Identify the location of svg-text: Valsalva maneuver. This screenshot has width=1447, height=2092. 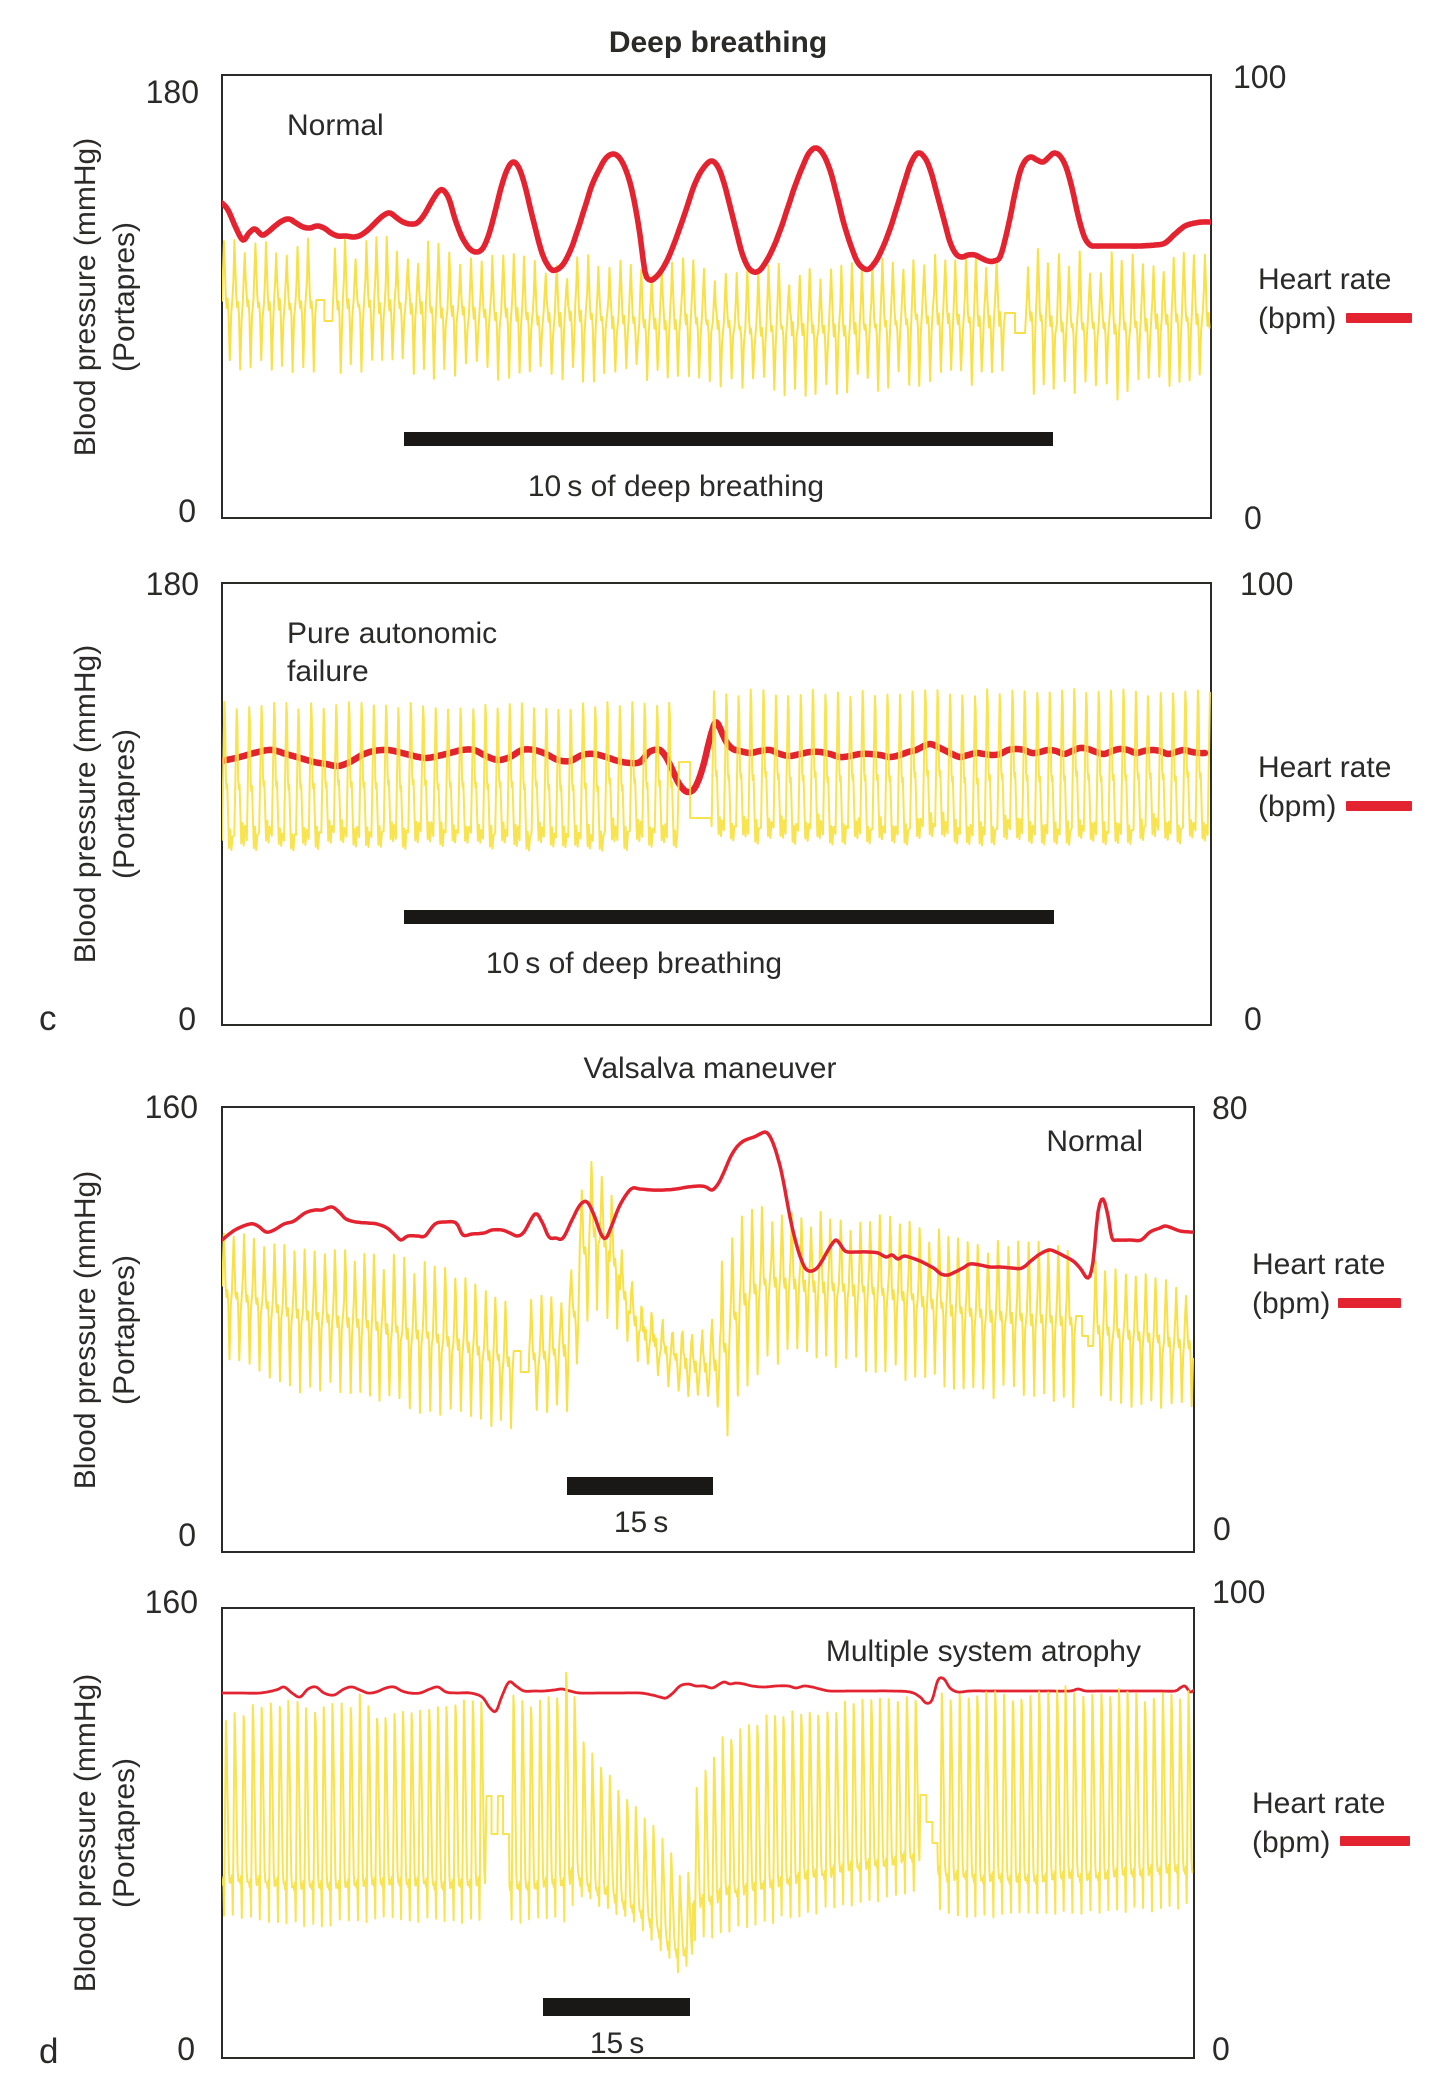
(710, 1068).